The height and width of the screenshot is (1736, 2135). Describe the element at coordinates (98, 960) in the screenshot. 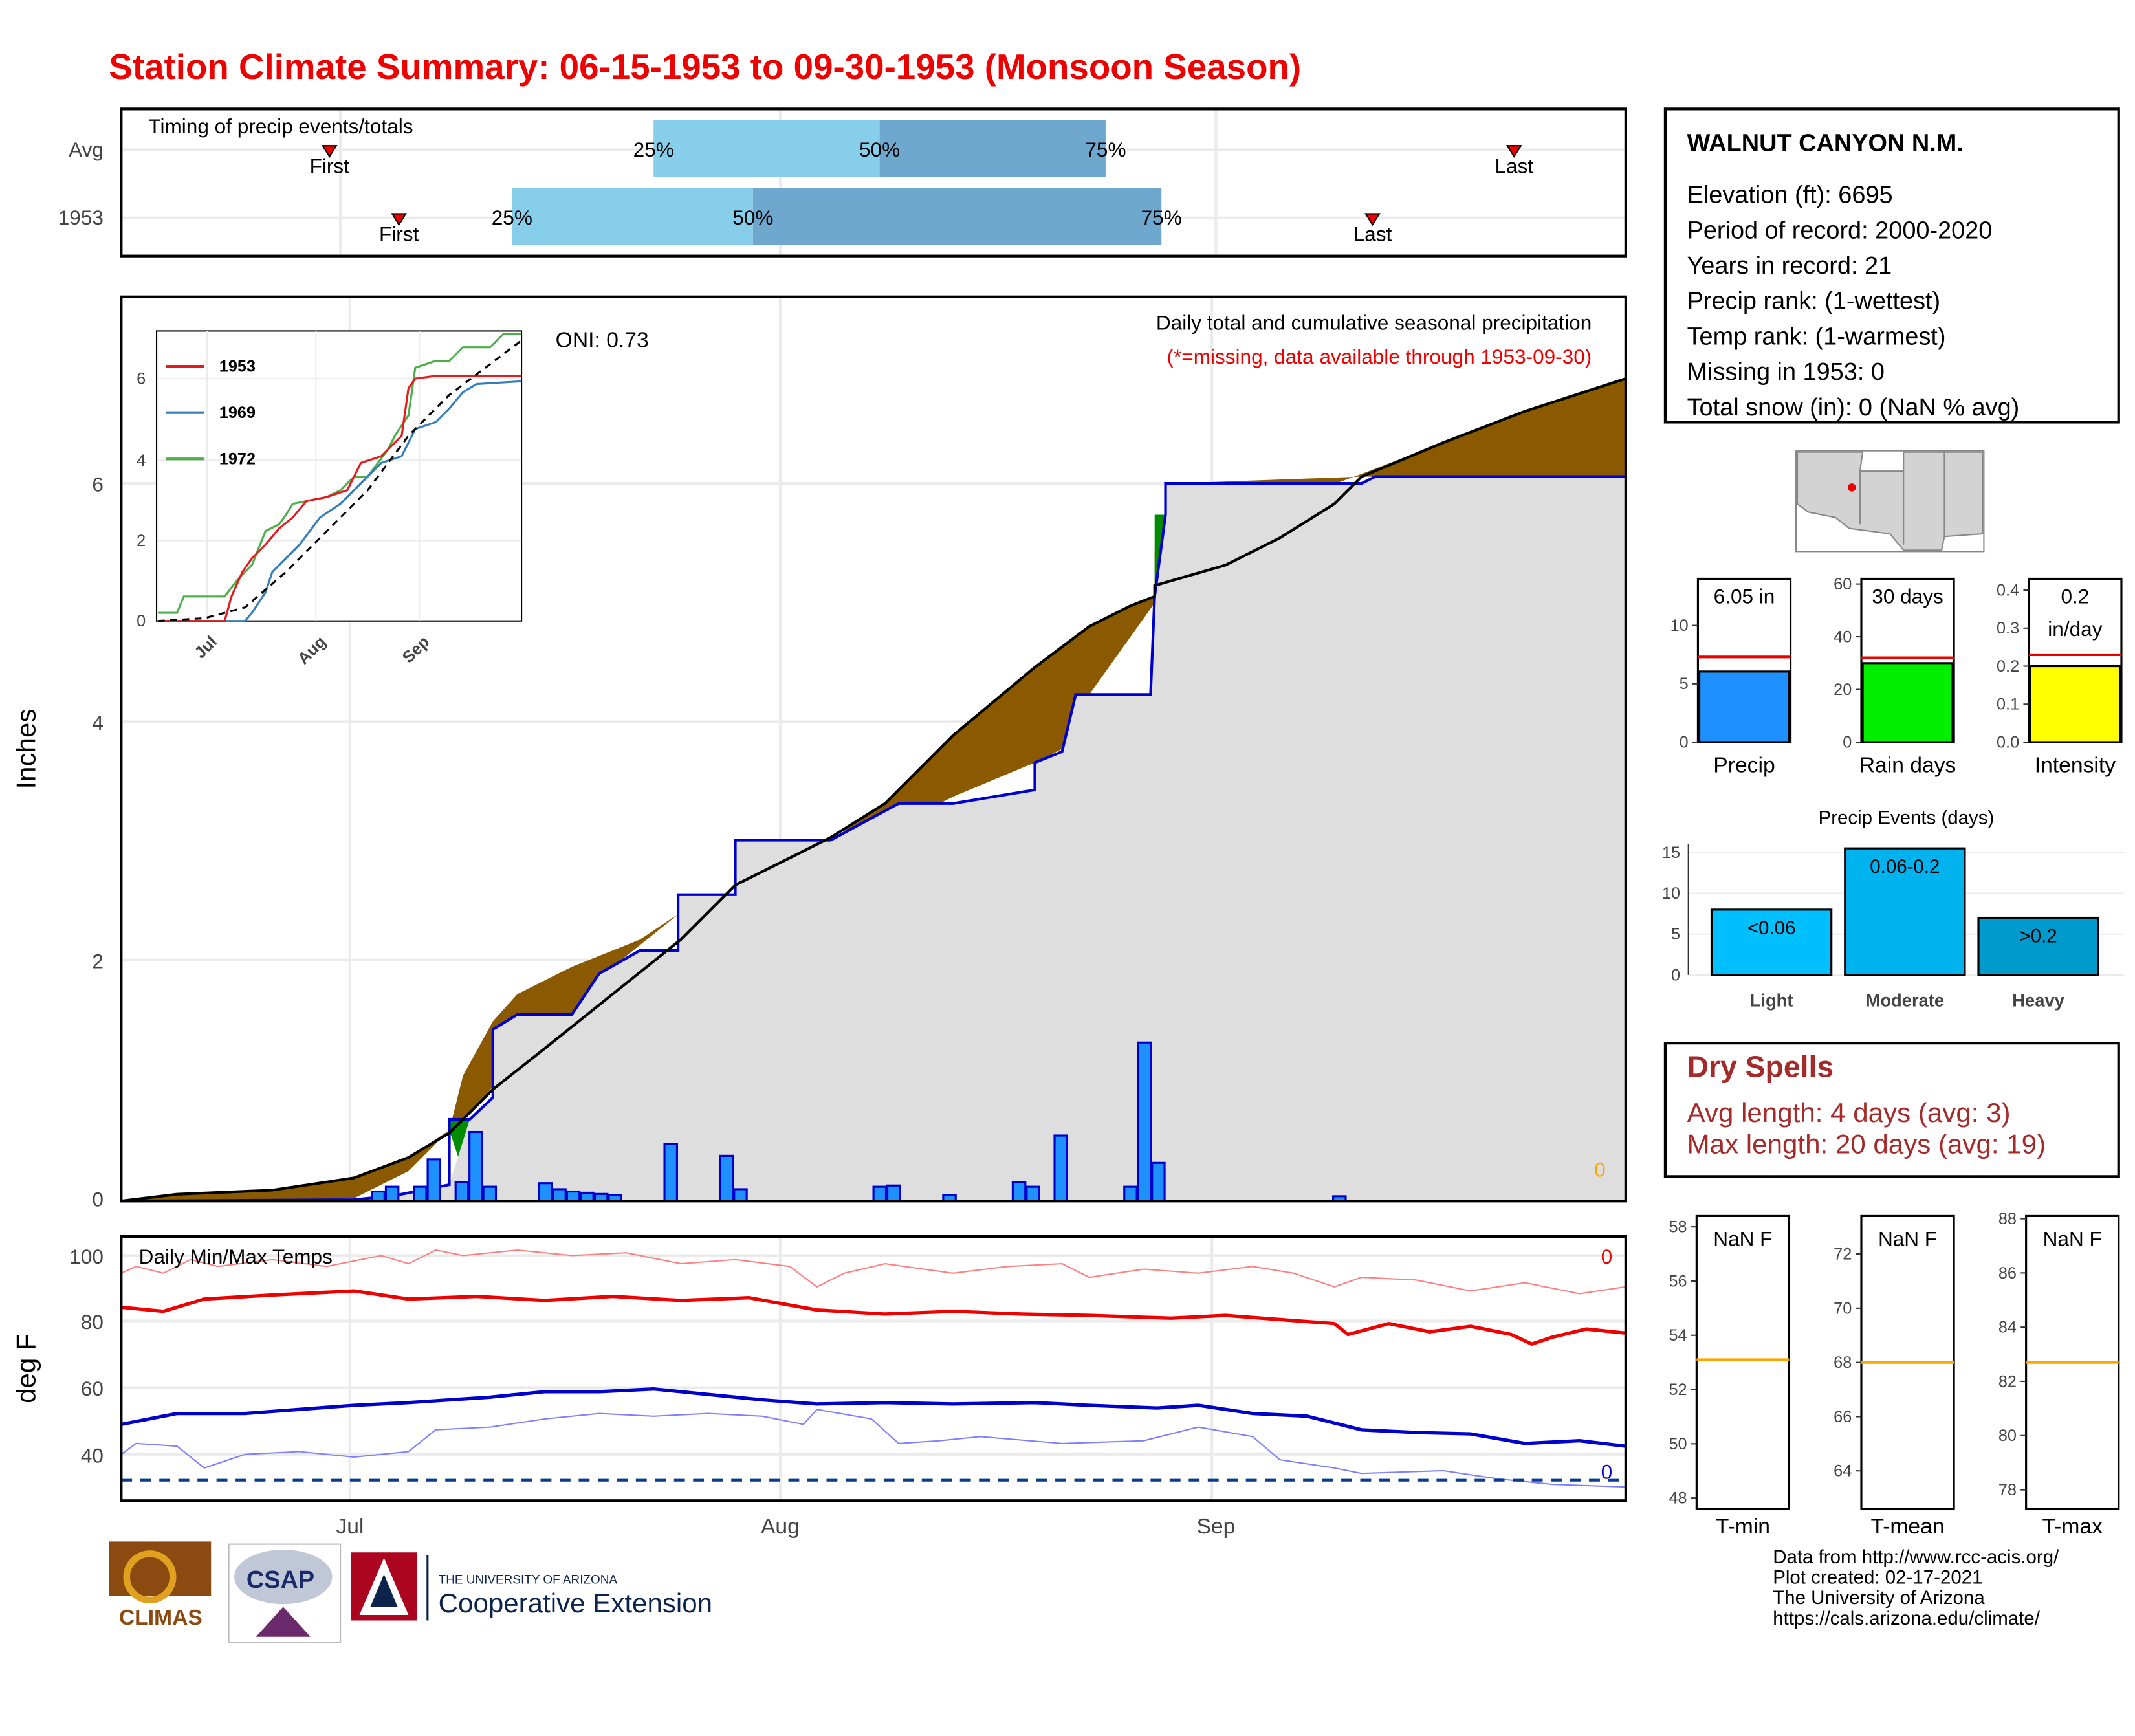

I see `ytick-2: 2` at that location.